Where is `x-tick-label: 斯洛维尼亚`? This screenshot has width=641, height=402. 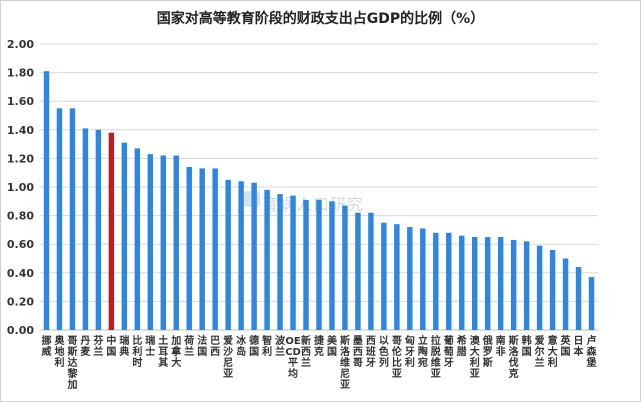
x-tick-label: 斯洛维尼亚 is located at coordinates (345, 362).